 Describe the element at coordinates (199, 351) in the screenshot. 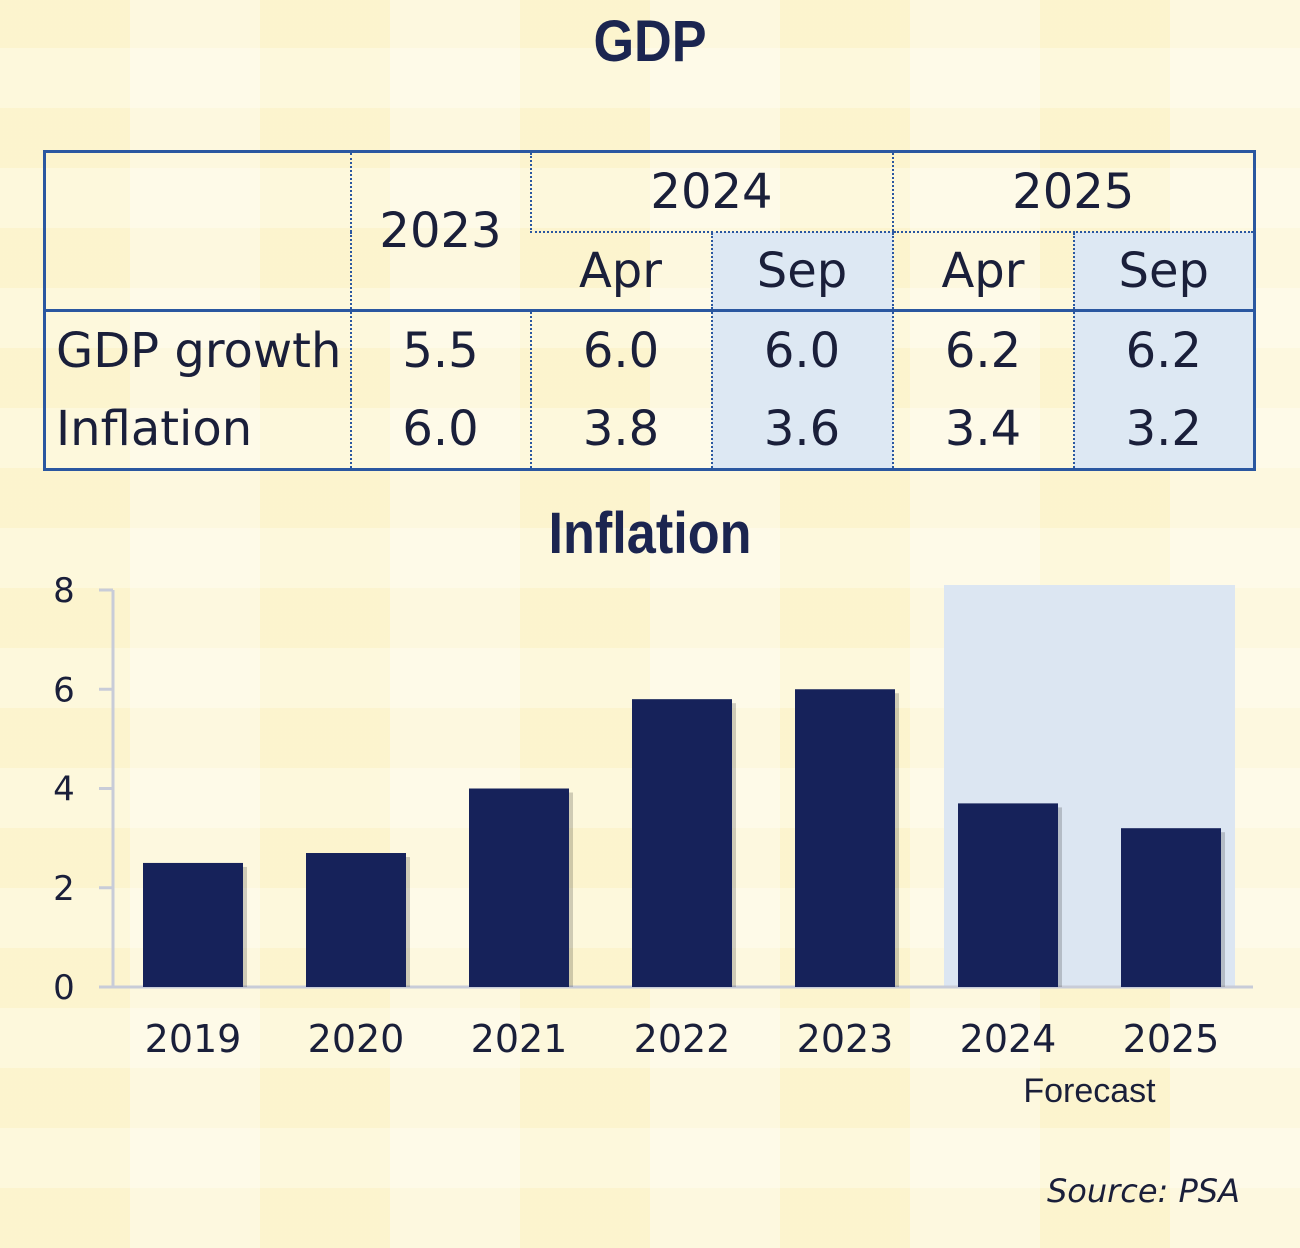

I see `row-label: GDP growth` at that location.